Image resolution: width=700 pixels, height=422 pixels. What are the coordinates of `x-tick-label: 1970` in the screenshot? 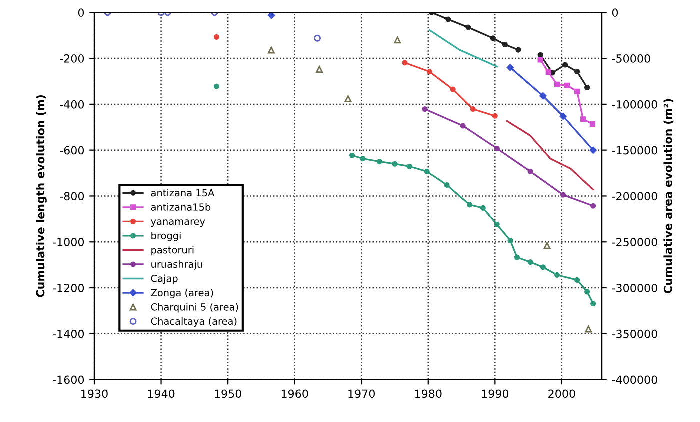 It's located at (362, 394).